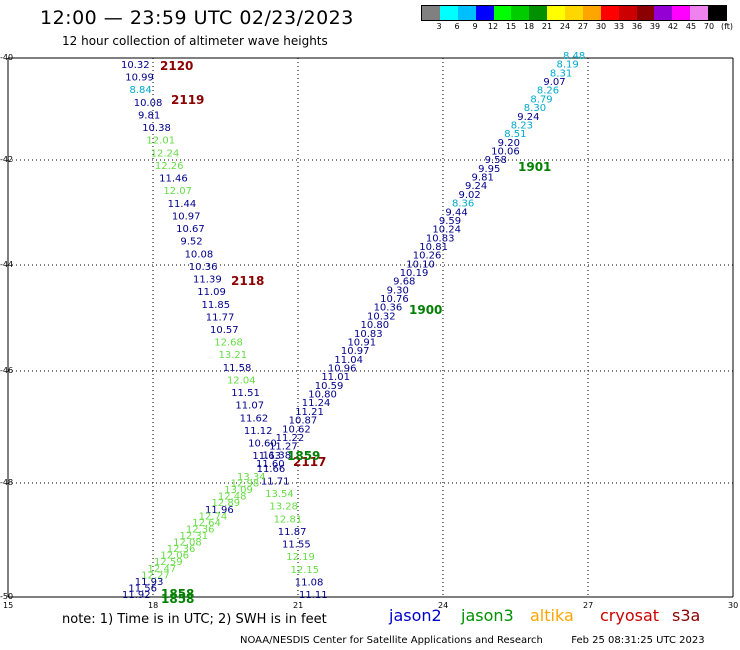  What do you see at coordinates (279, 494) in the screenshot?
I see `wave-height-value: 13.54` at bounding box center [279, 494].